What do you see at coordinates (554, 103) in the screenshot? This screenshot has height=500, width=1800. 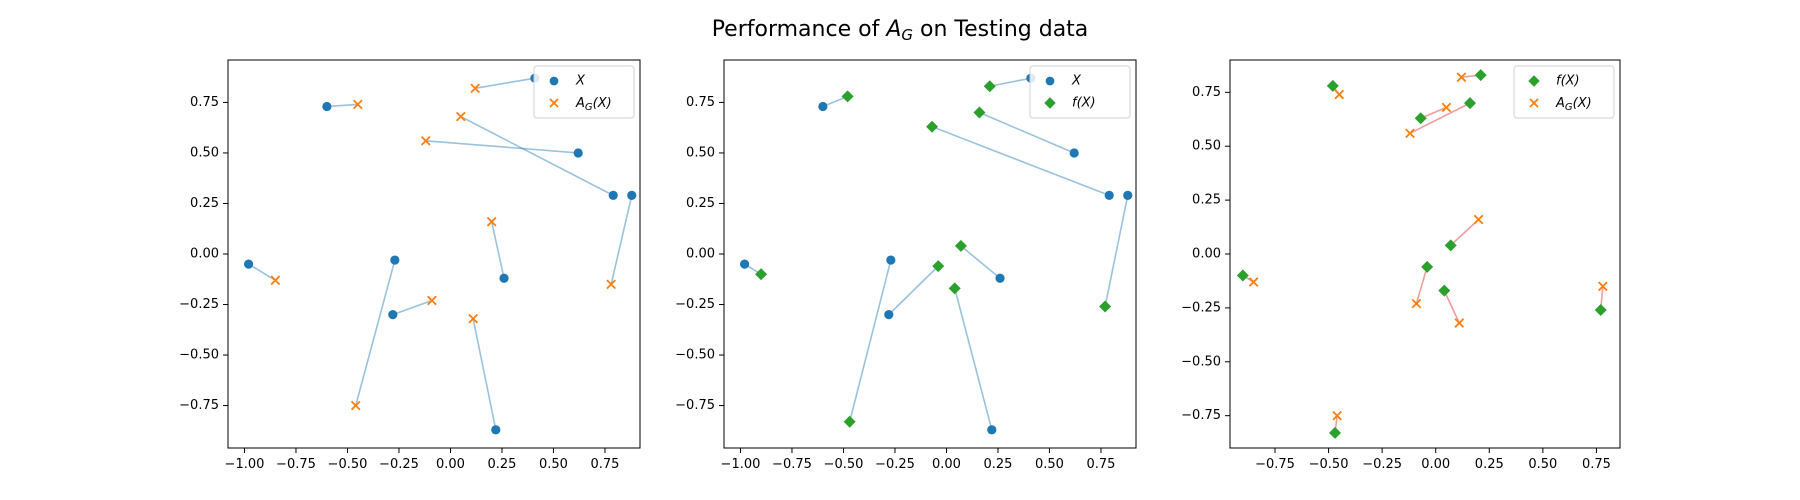 I see `legend-marker-ag` at bounding box center [554, 103].